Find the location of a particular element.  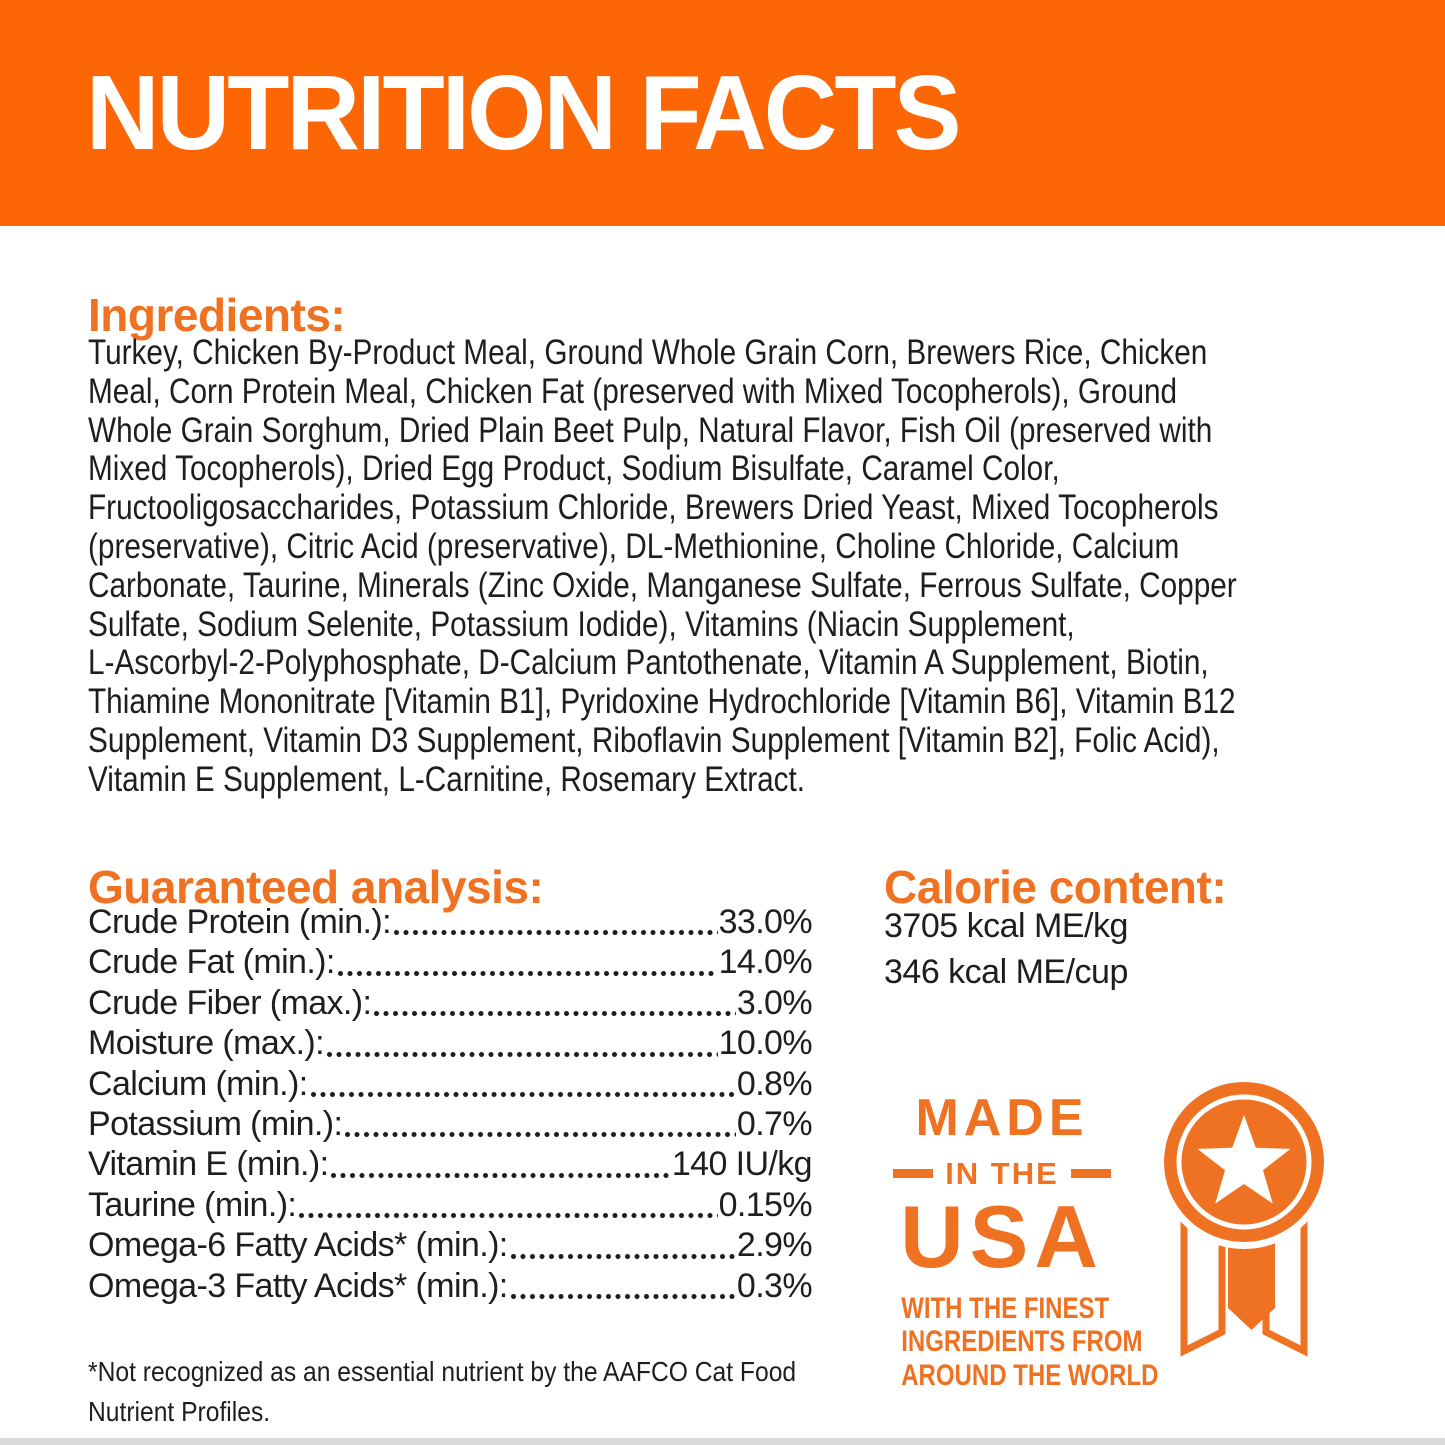

analysis-row: Crude Fat (min.): 14.0% is located at coordinates (450, 963).